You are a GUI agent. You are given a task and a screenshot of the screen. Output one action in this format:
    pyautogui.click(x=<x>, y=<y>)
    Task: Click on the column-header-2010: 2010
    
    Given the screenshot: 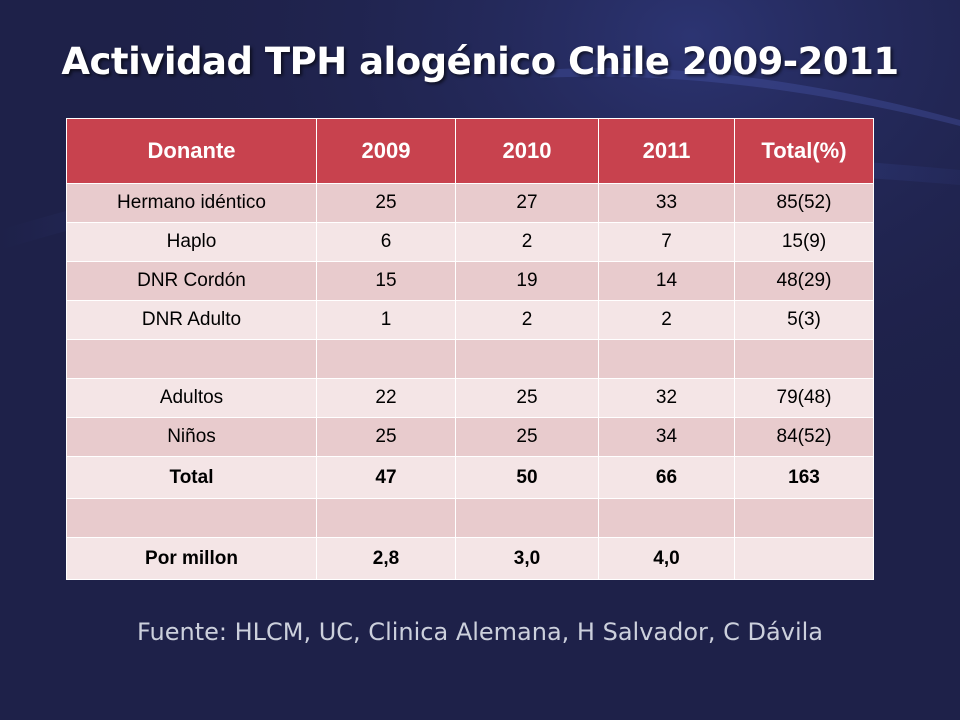 What is the action you would take?
    pyautogui.click(x=527, y=151)
    